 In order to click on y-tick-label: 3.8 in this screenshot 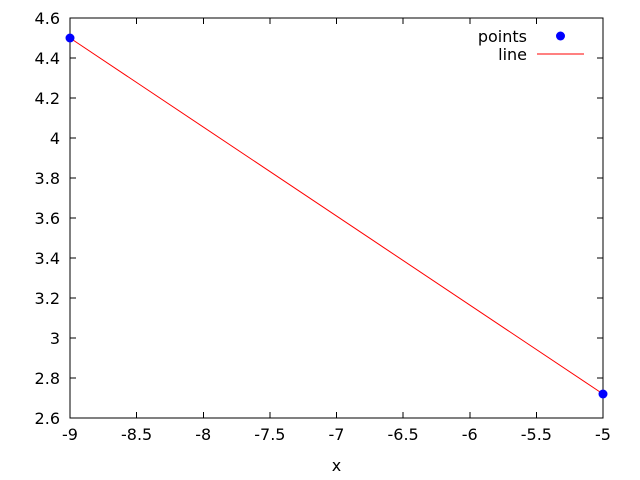, I will do `click(47, 178)`.